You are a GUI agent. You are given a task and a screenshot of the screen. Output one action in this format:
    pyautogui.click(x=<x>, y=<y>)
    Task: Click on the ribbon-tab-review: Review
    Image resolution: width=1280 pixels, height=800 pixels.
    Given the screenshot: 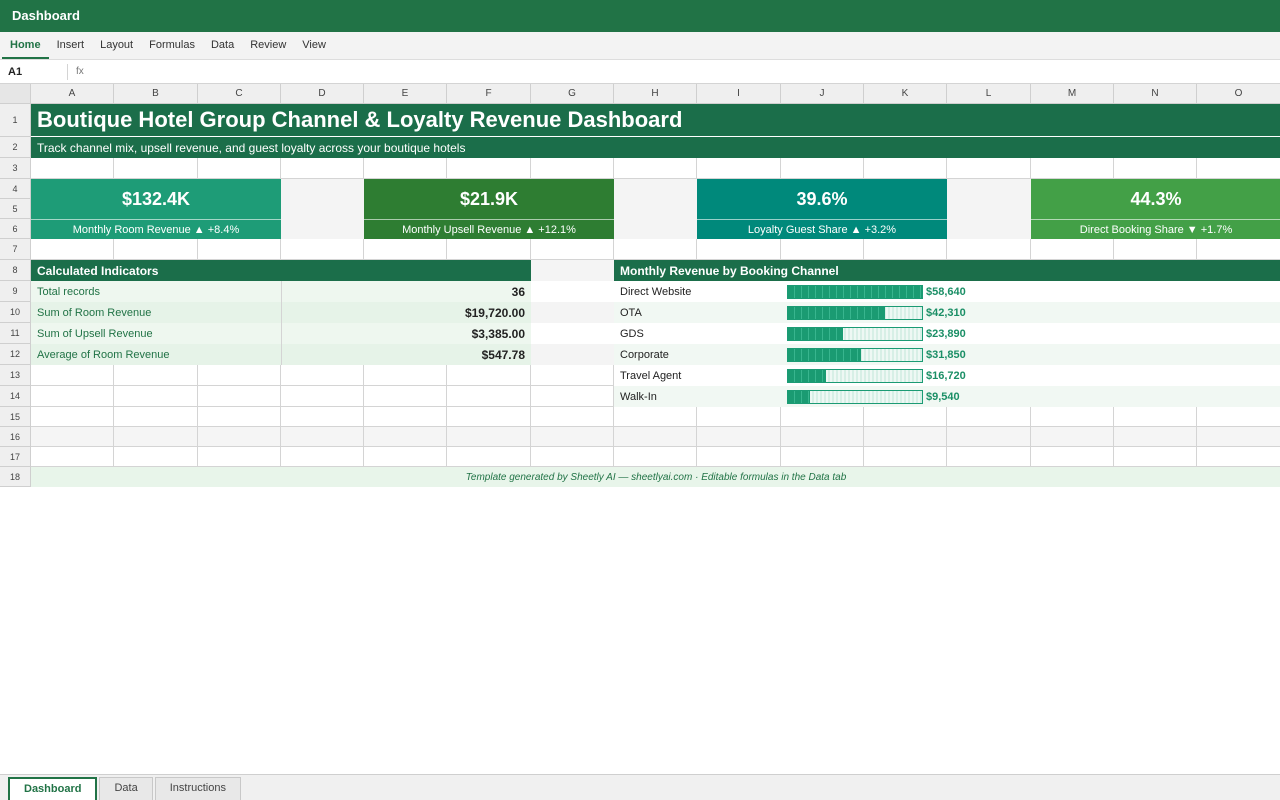 What is the action you would take?
    pyautogui.click(x=268, y=45)
    